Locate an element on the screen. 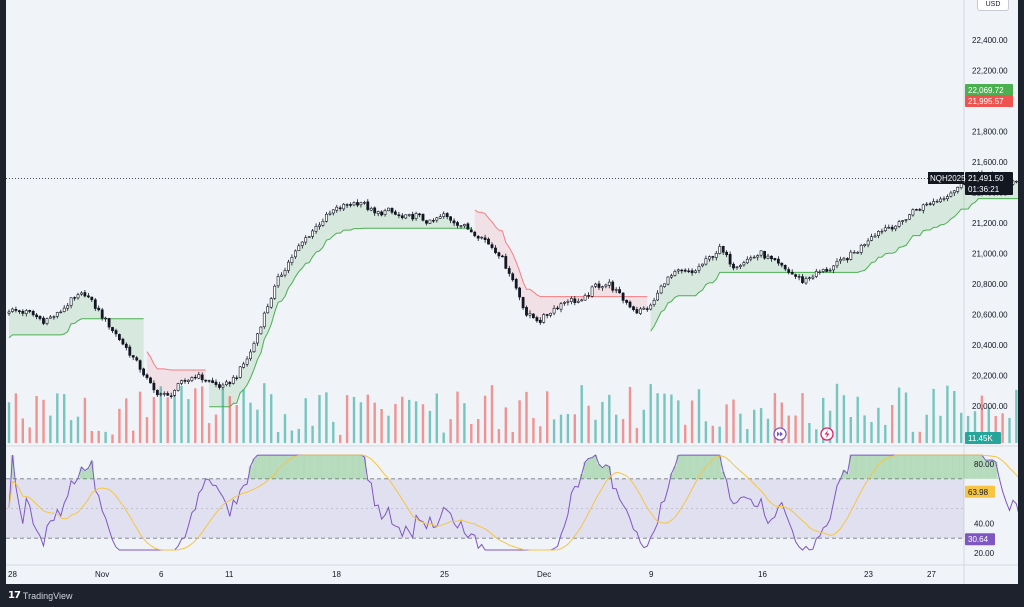 The width and height of the screenshot is (1024, 607). supertrend-up-price-label: 22,069.72 is located at coordinates (986, 90).